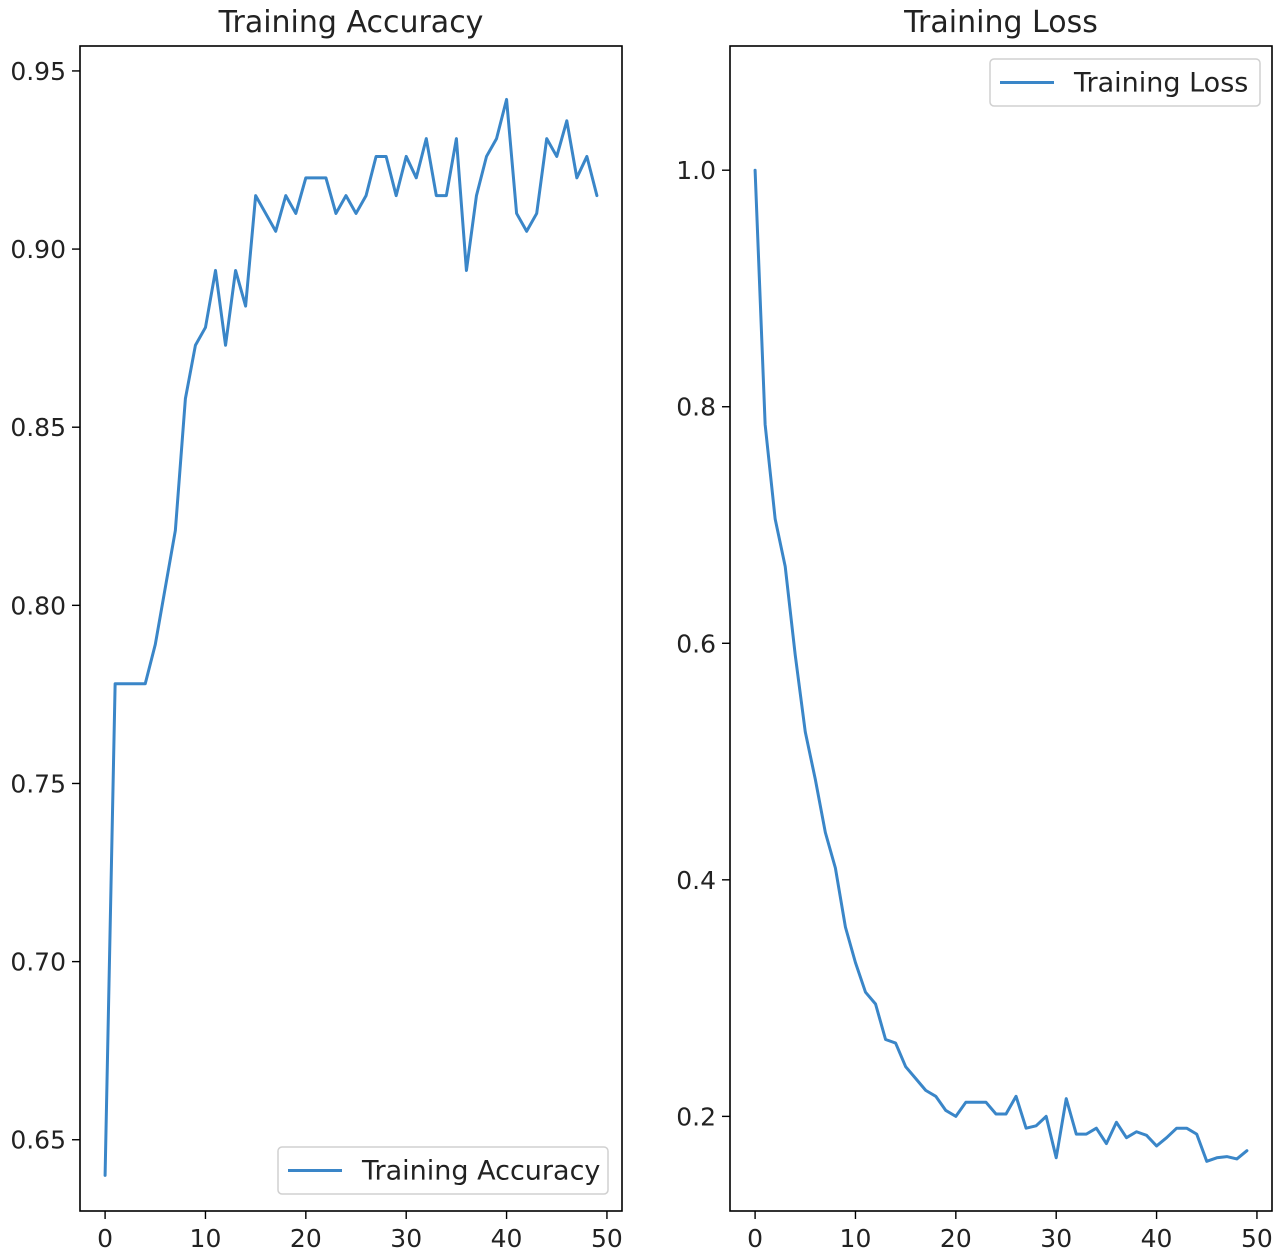 The height and width of the screenshot is (1255, 1280). What do you see at coordinates (351, 22) in the screenshot?
I see `chart-title: Training Accuracy` at bounding box center [351, 22].